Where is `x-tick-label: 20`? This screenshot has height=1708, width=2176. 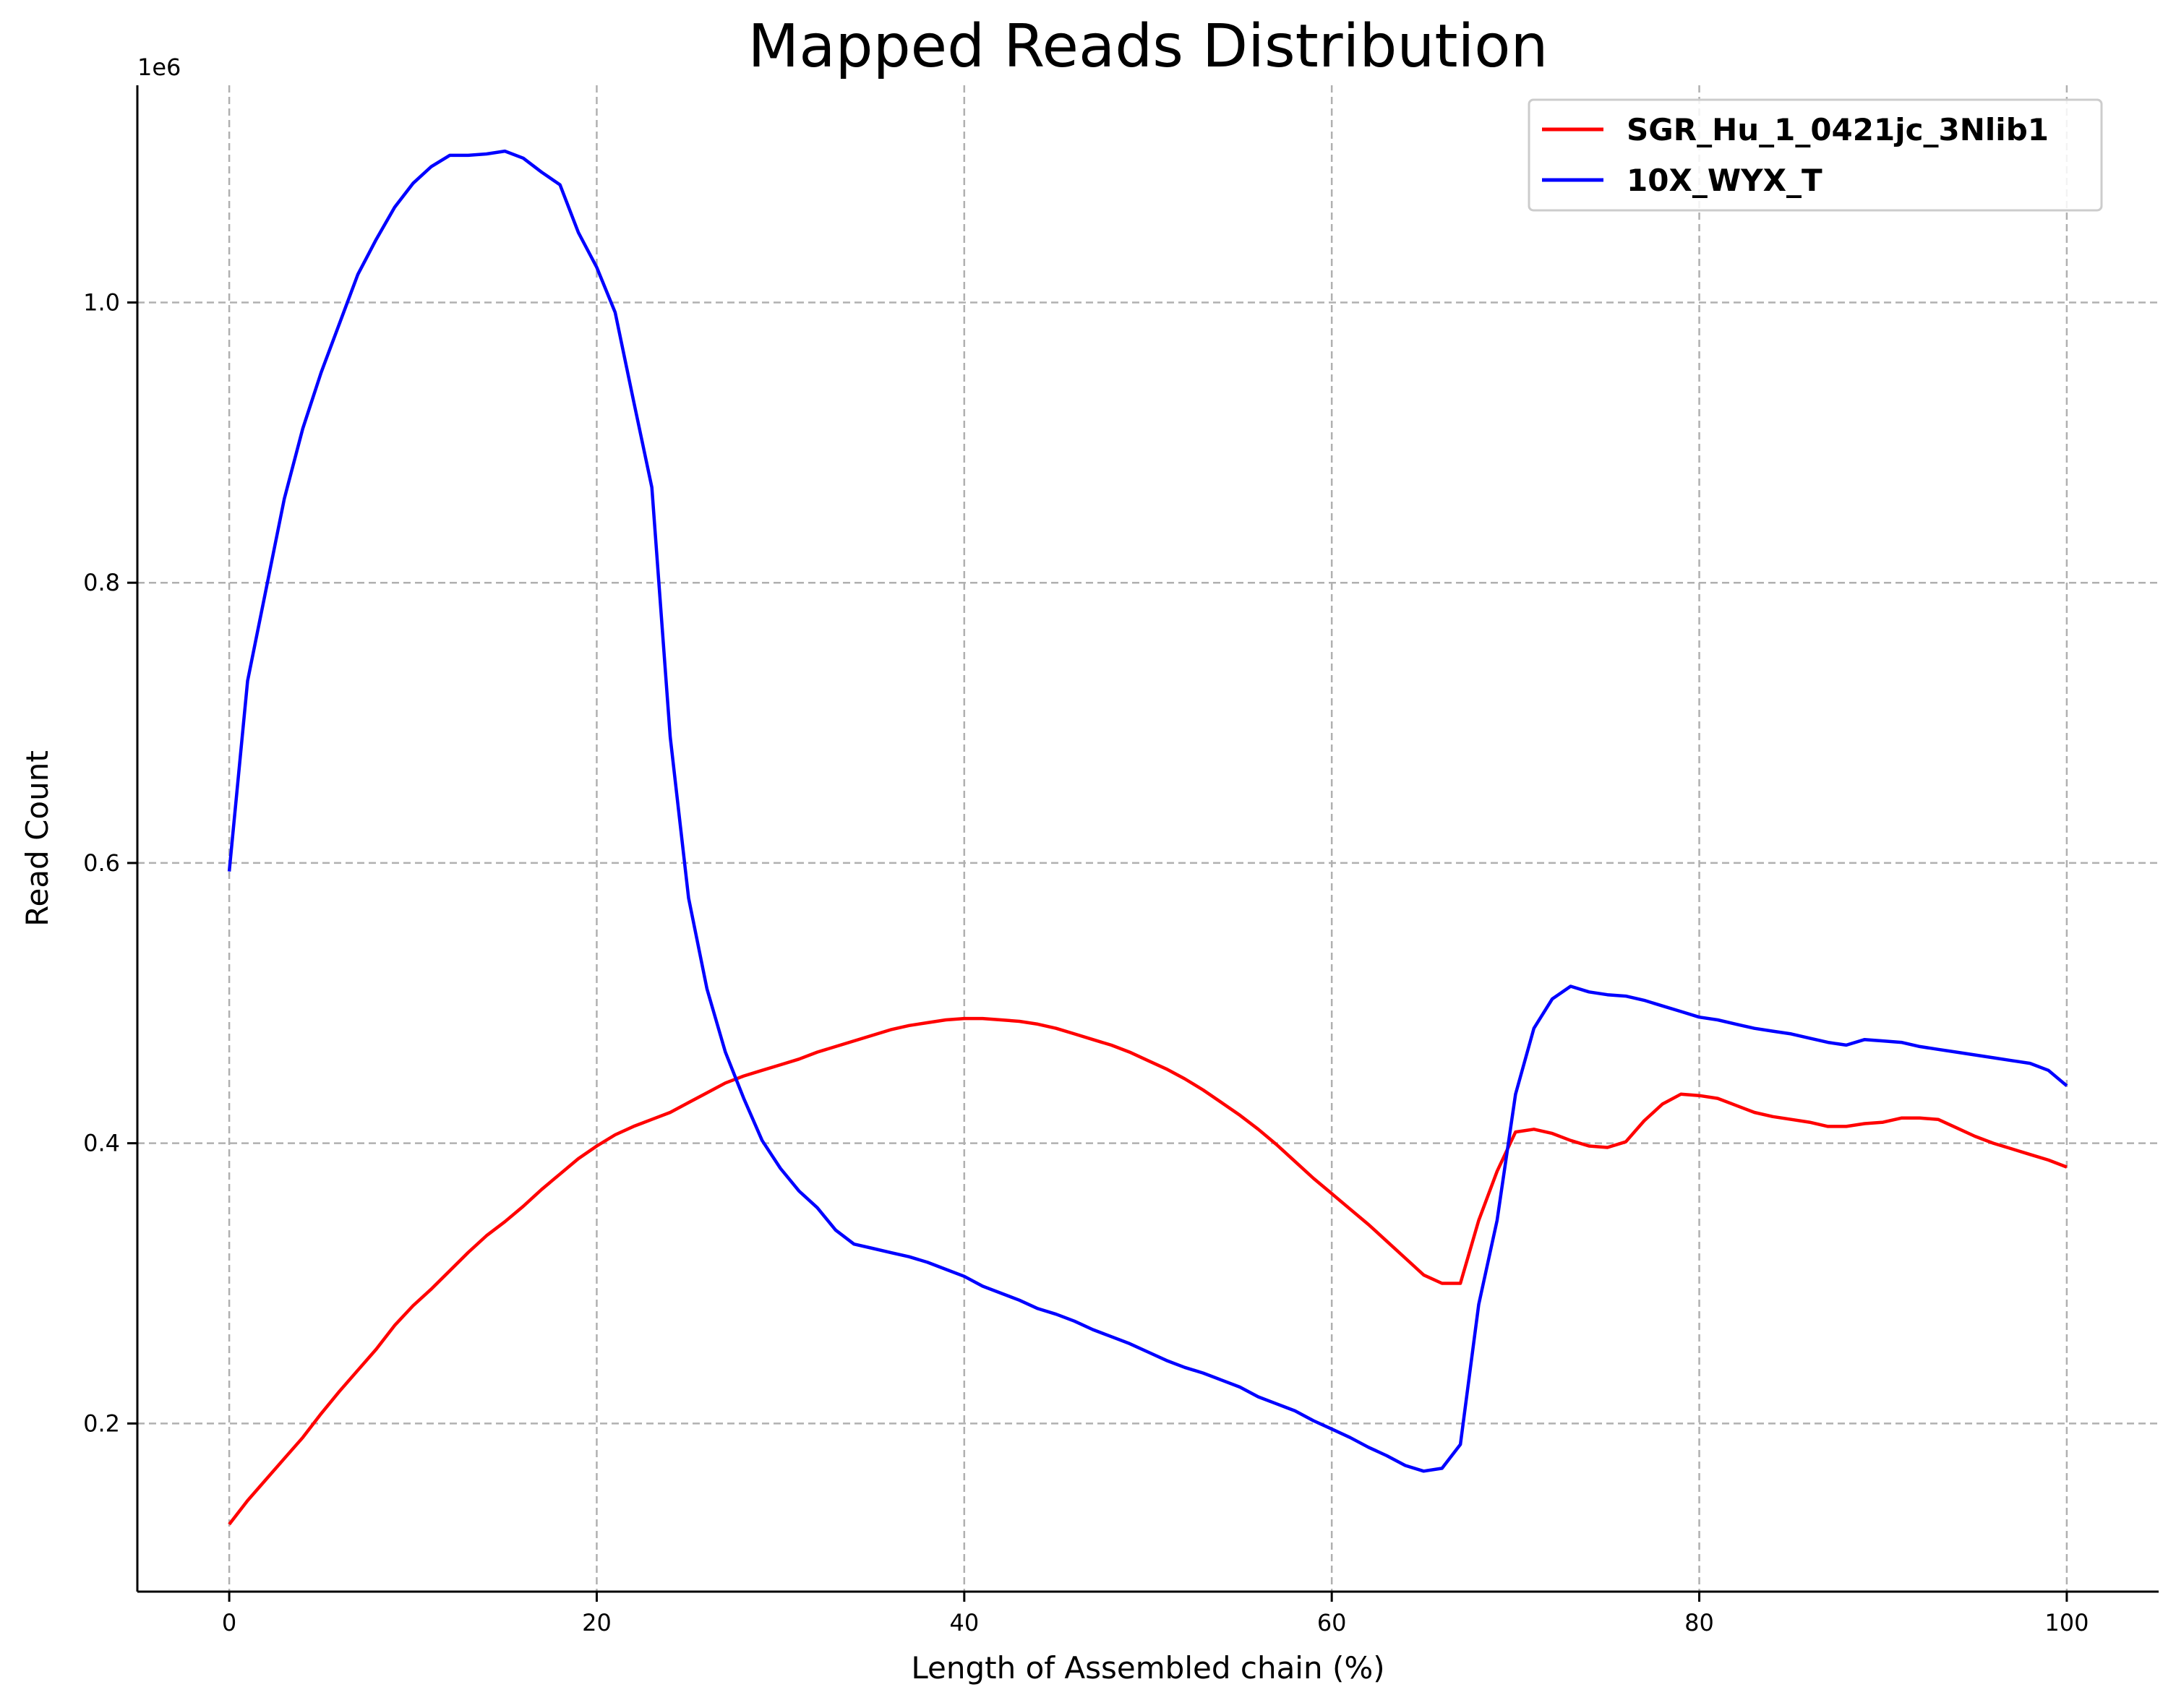 x-tick-label: 20 is located at coordinates (597, 1622).